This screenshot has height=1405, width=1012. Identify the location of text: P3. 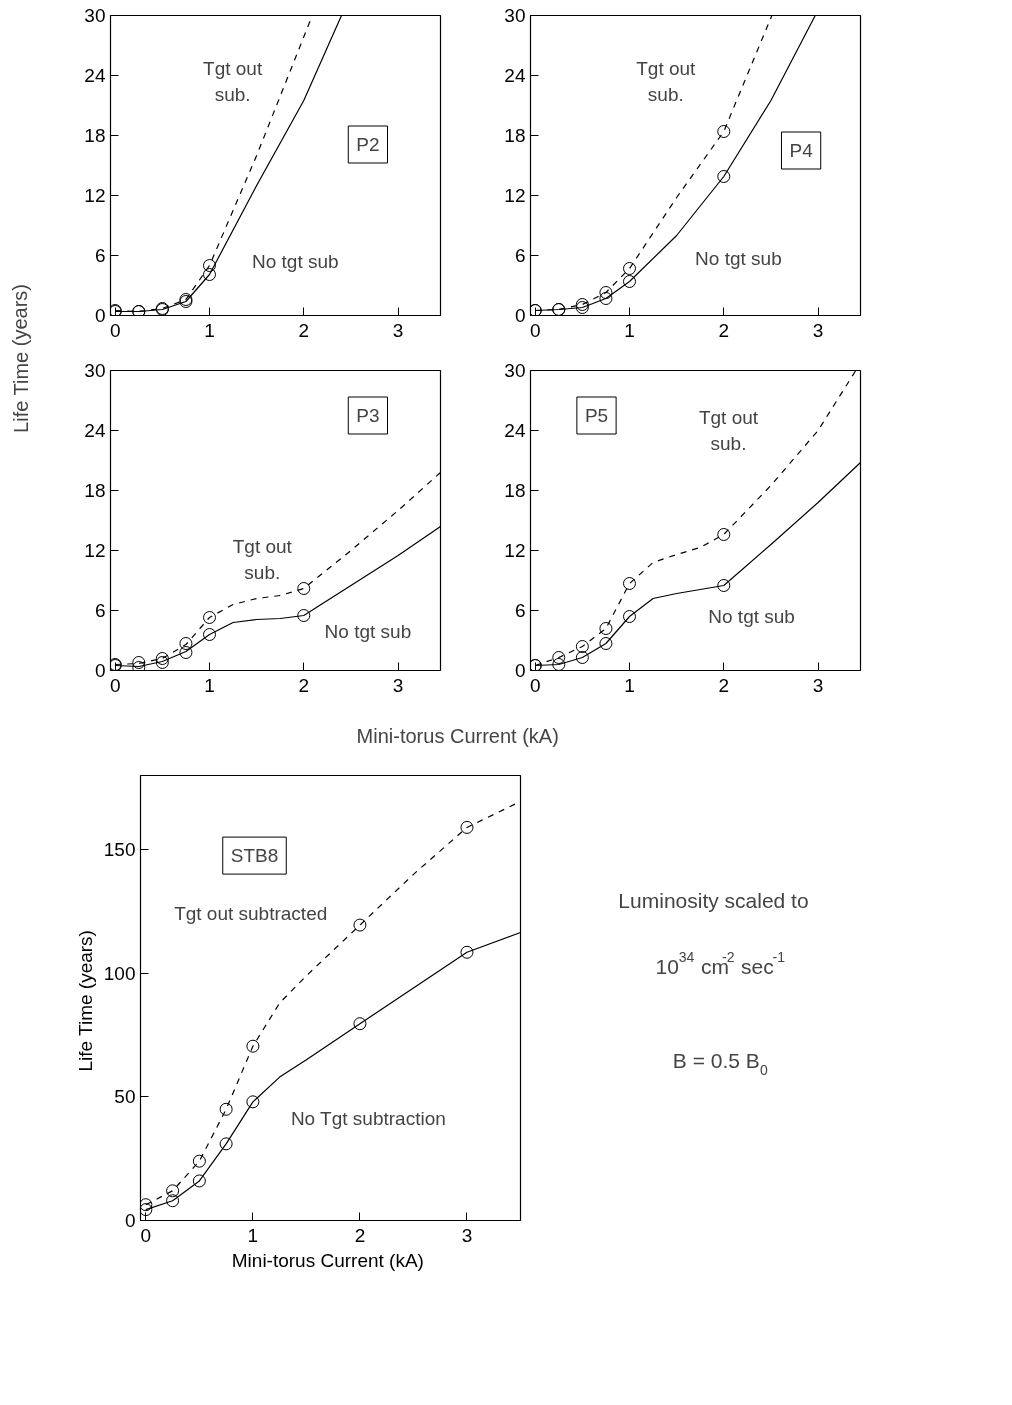
(368, 415).